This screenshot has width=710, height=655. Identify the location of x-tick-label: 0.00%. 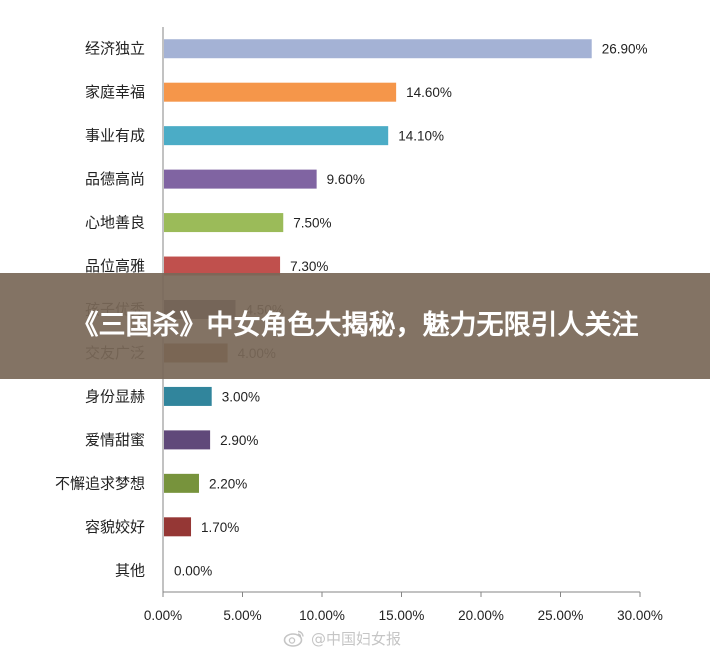
(163, 615).